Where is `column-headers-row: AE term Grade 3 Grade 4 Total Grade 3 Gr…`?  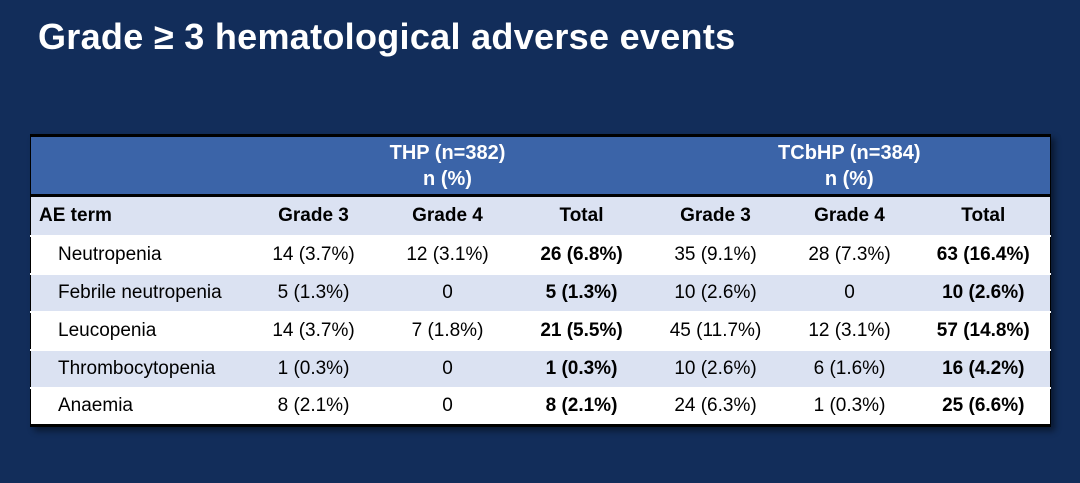
column-headers-row: AE term Grade 3 Grade 4 Total Grade 3 Gr… is located at coordinates (540, 215).